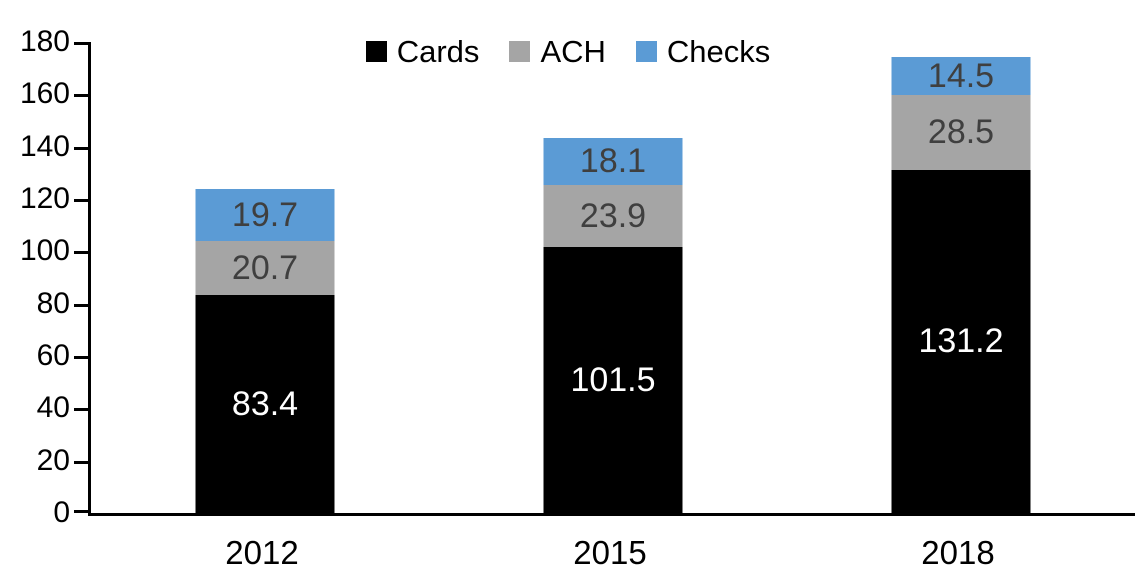 This screenshot has height=588, width=1136. Describe the element at coordinates (44, 94) in the screenshot. I see `y-axis-tick-label: 160` at that location.